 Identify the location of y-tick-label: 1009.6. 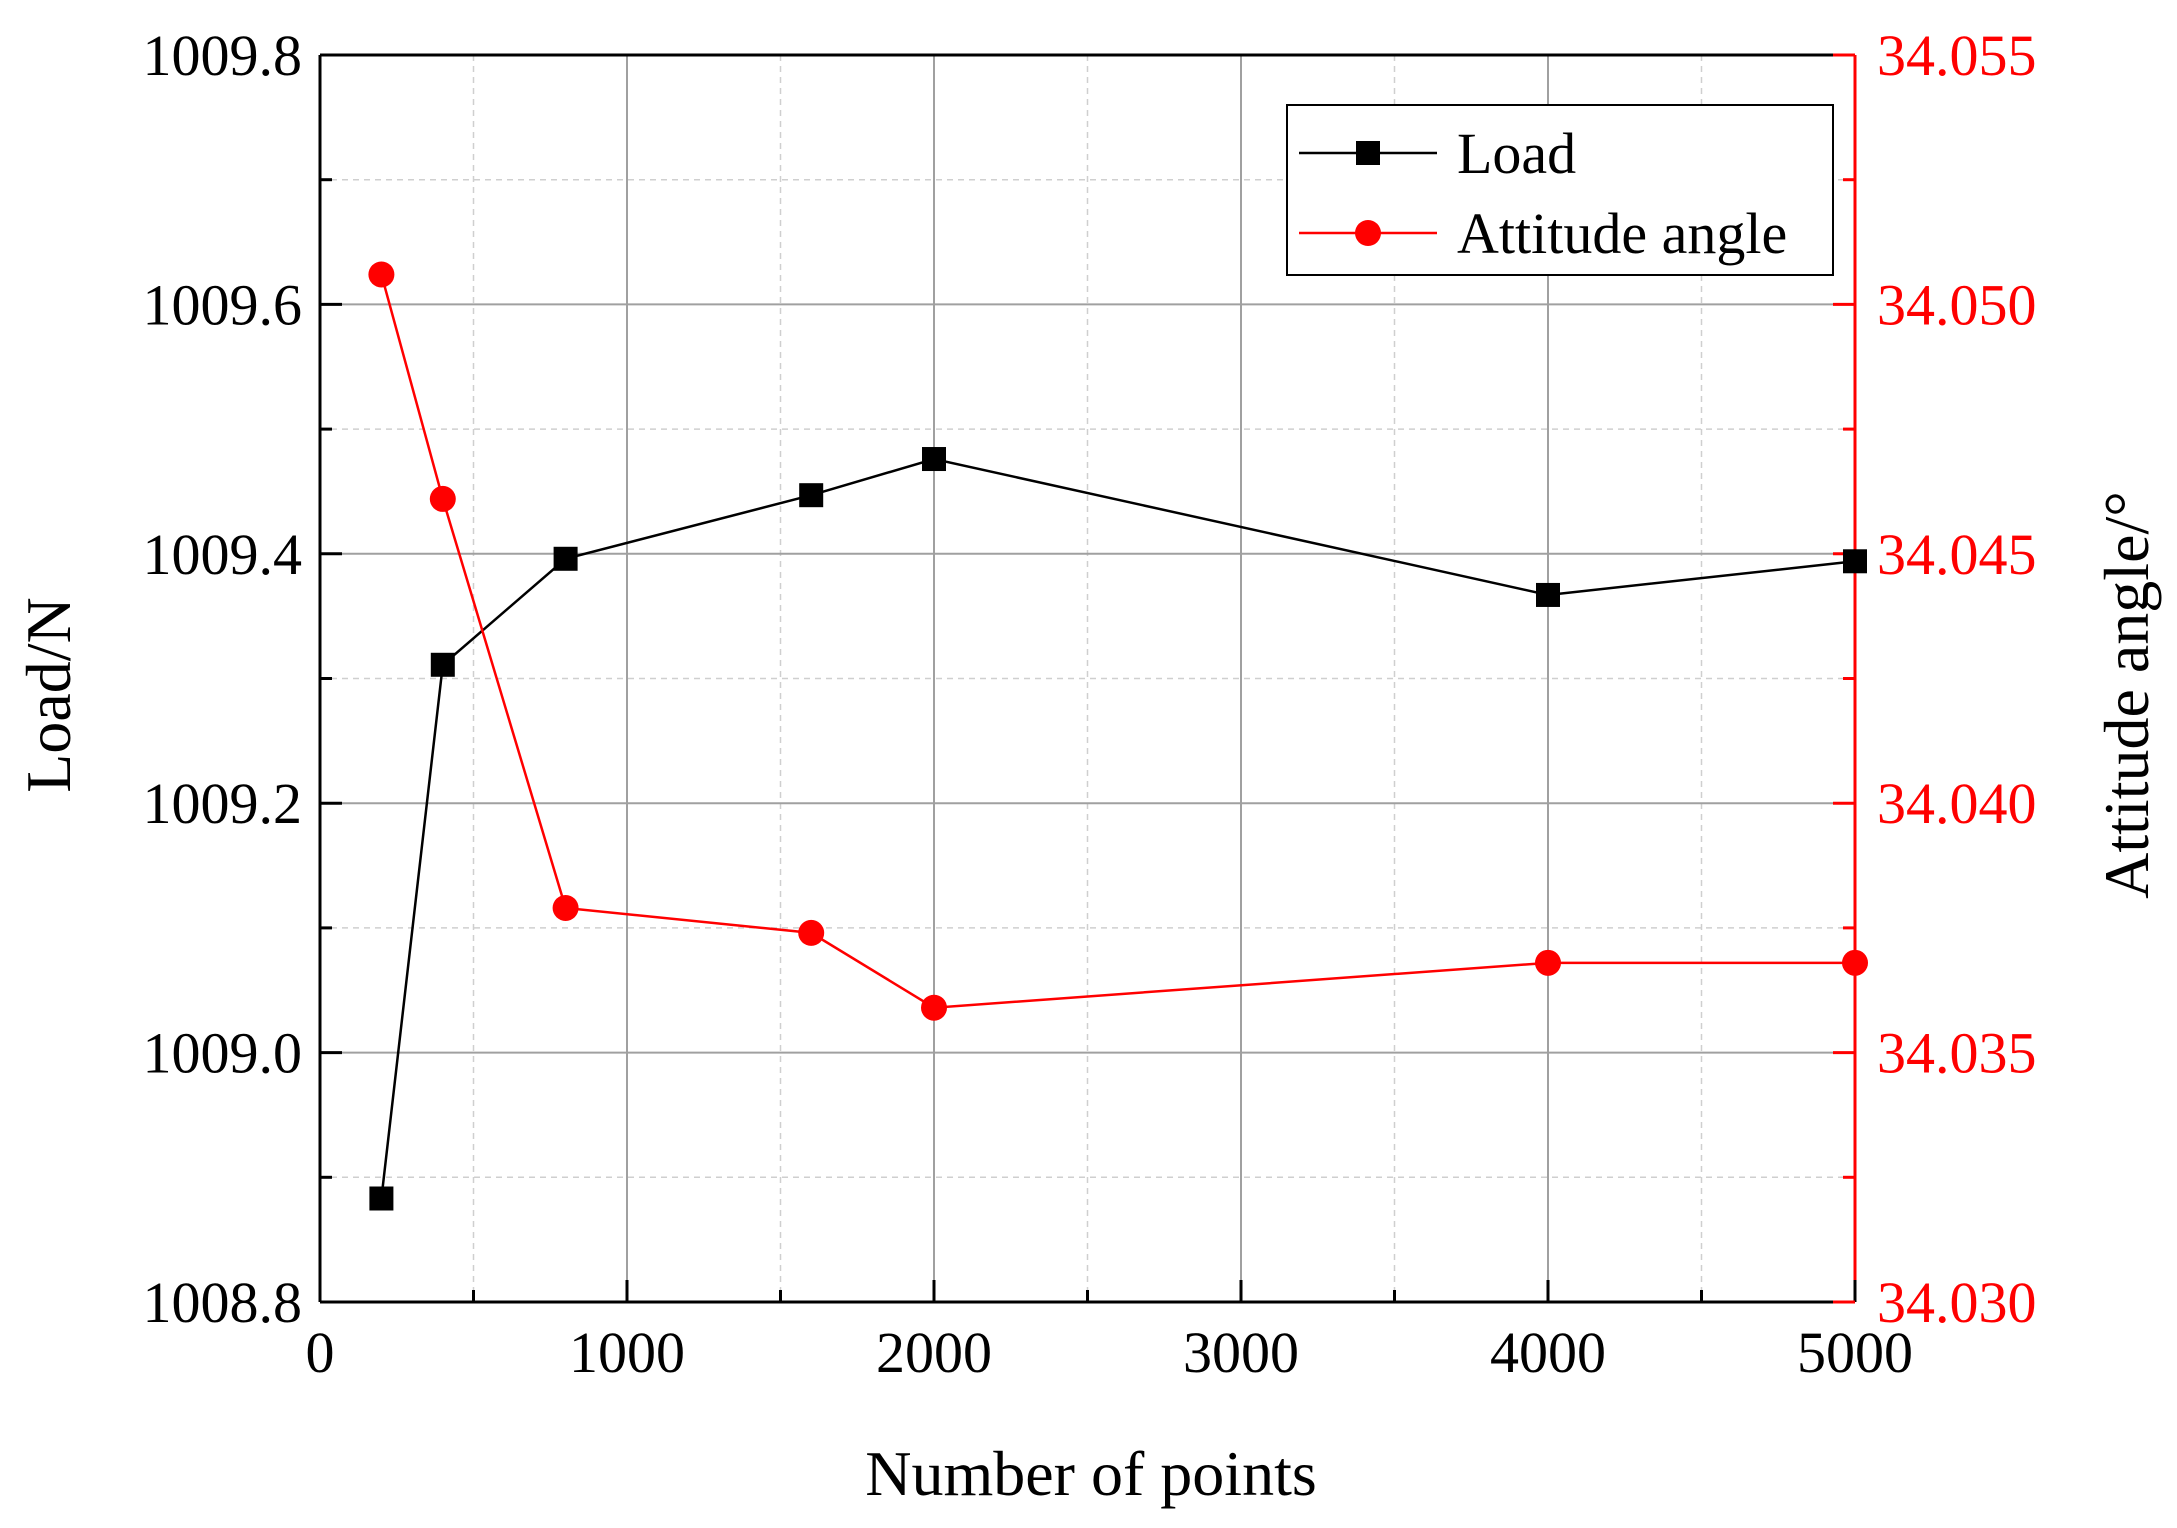
(223, 304).